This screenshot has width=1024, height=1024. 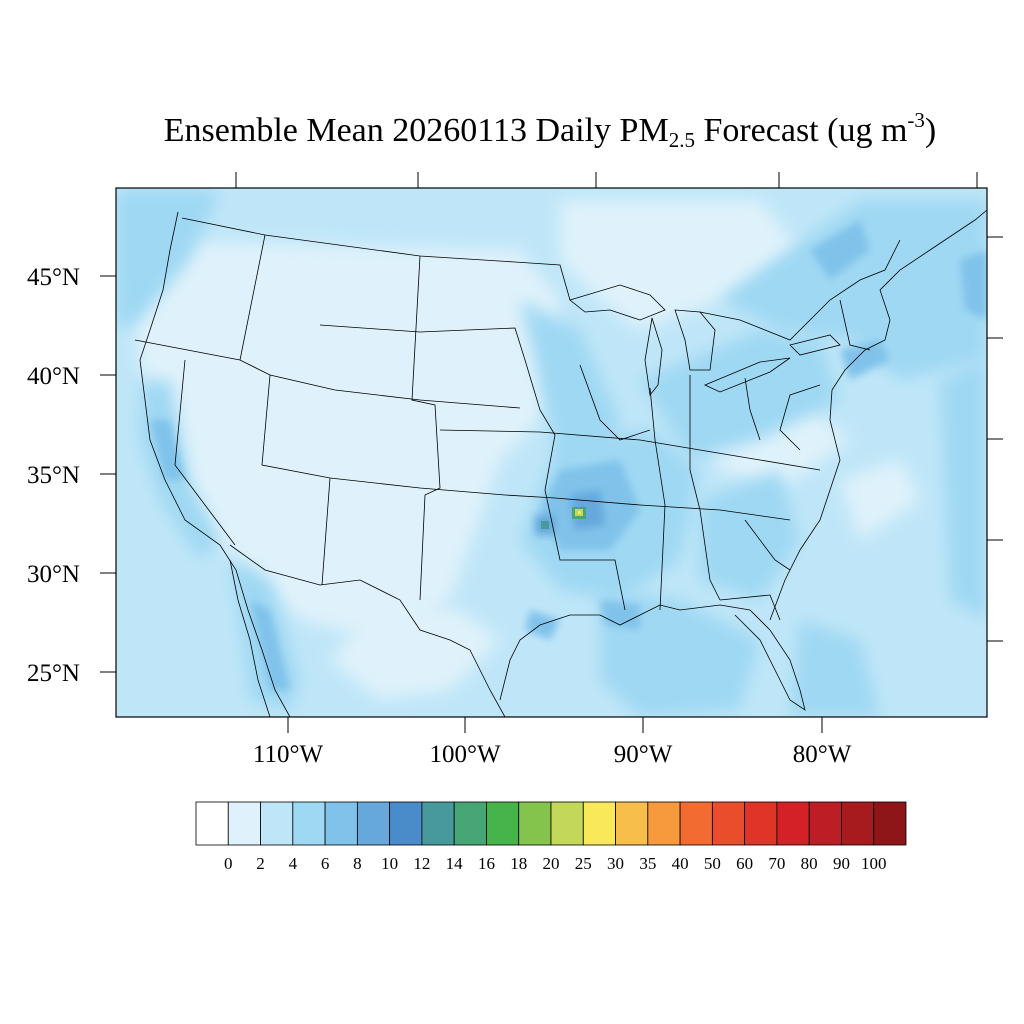 I want to click on lat-label-25: 25°N, so click(x=53, y=673).